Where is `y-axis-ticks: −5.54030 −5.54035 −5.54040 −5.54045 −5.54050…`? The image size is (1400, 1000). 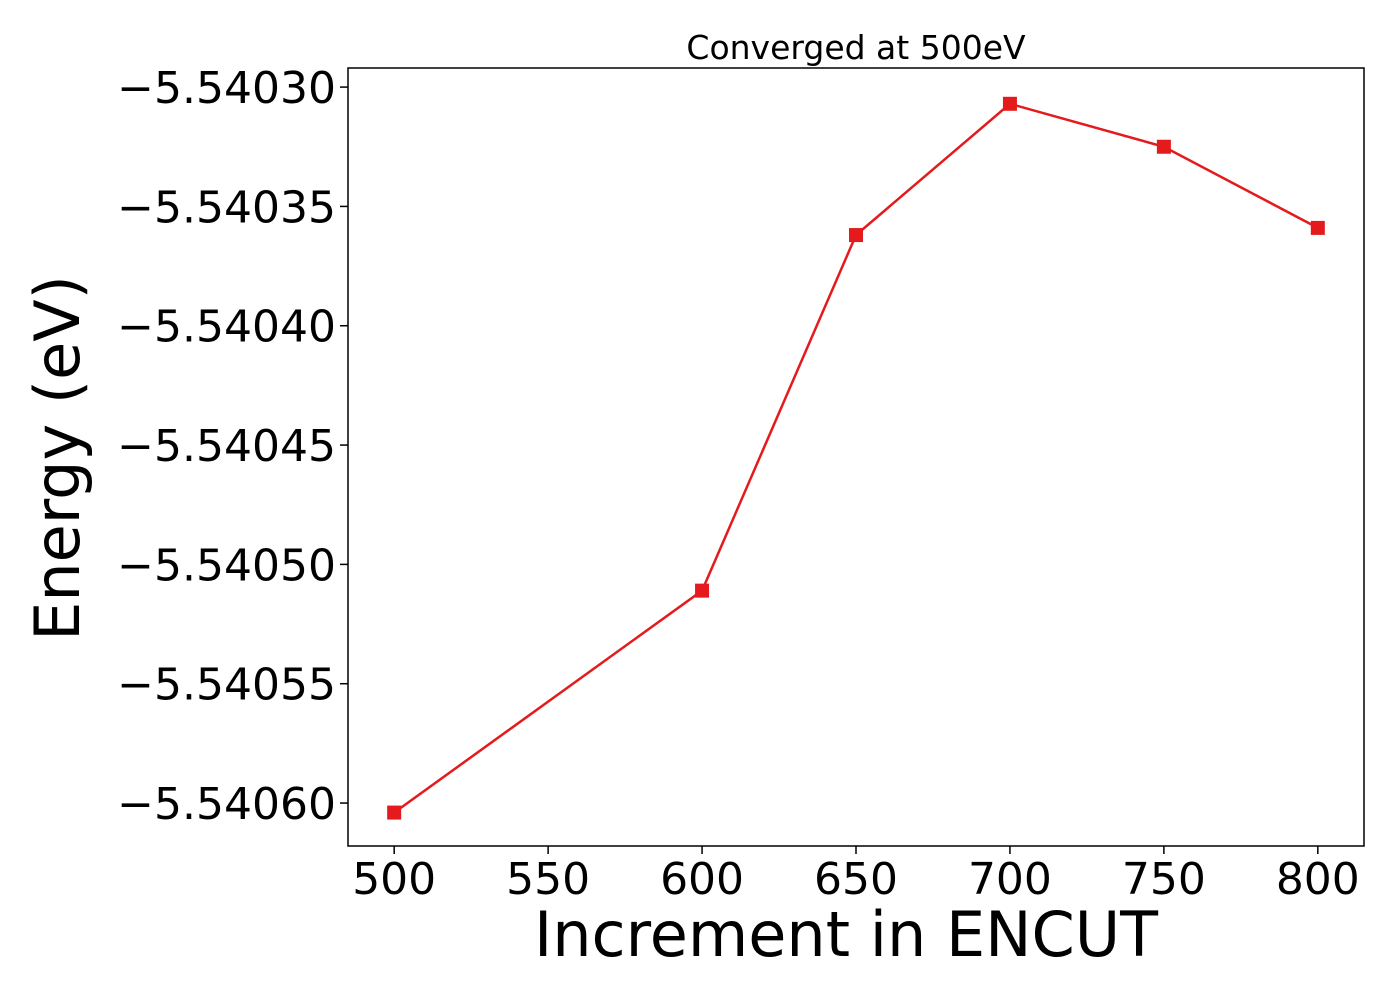 y-axis-ticks: −5.54030 −5.54035 −5.54040 −5.54045 −5.54050… is located at coordinates (232, 446).